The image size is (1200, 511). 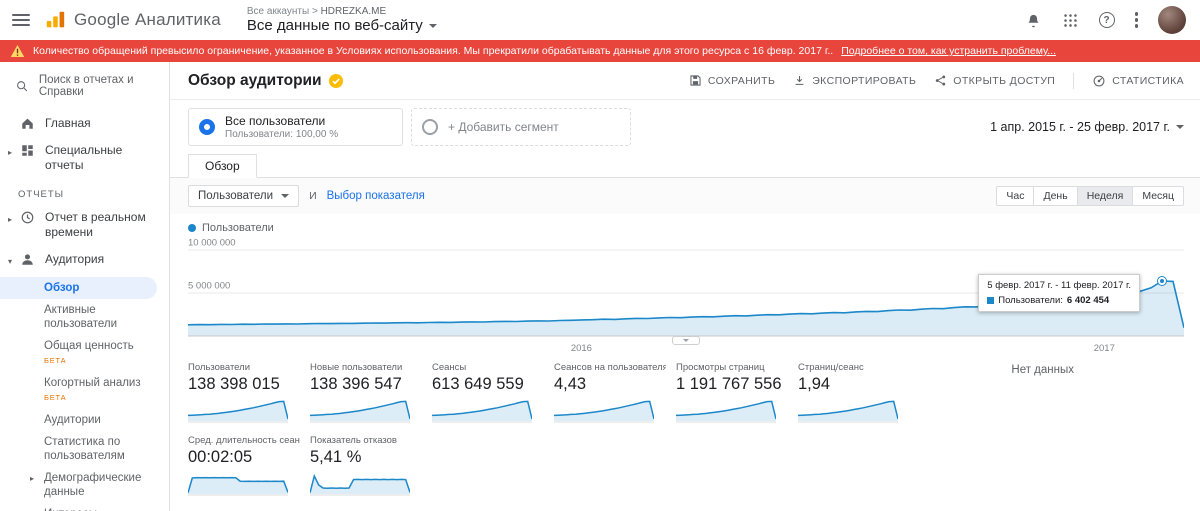 I want to click on metric-card-avg-session-duration: Сред. длительность сеанса 00:02:05, so click(x=244, y=465).